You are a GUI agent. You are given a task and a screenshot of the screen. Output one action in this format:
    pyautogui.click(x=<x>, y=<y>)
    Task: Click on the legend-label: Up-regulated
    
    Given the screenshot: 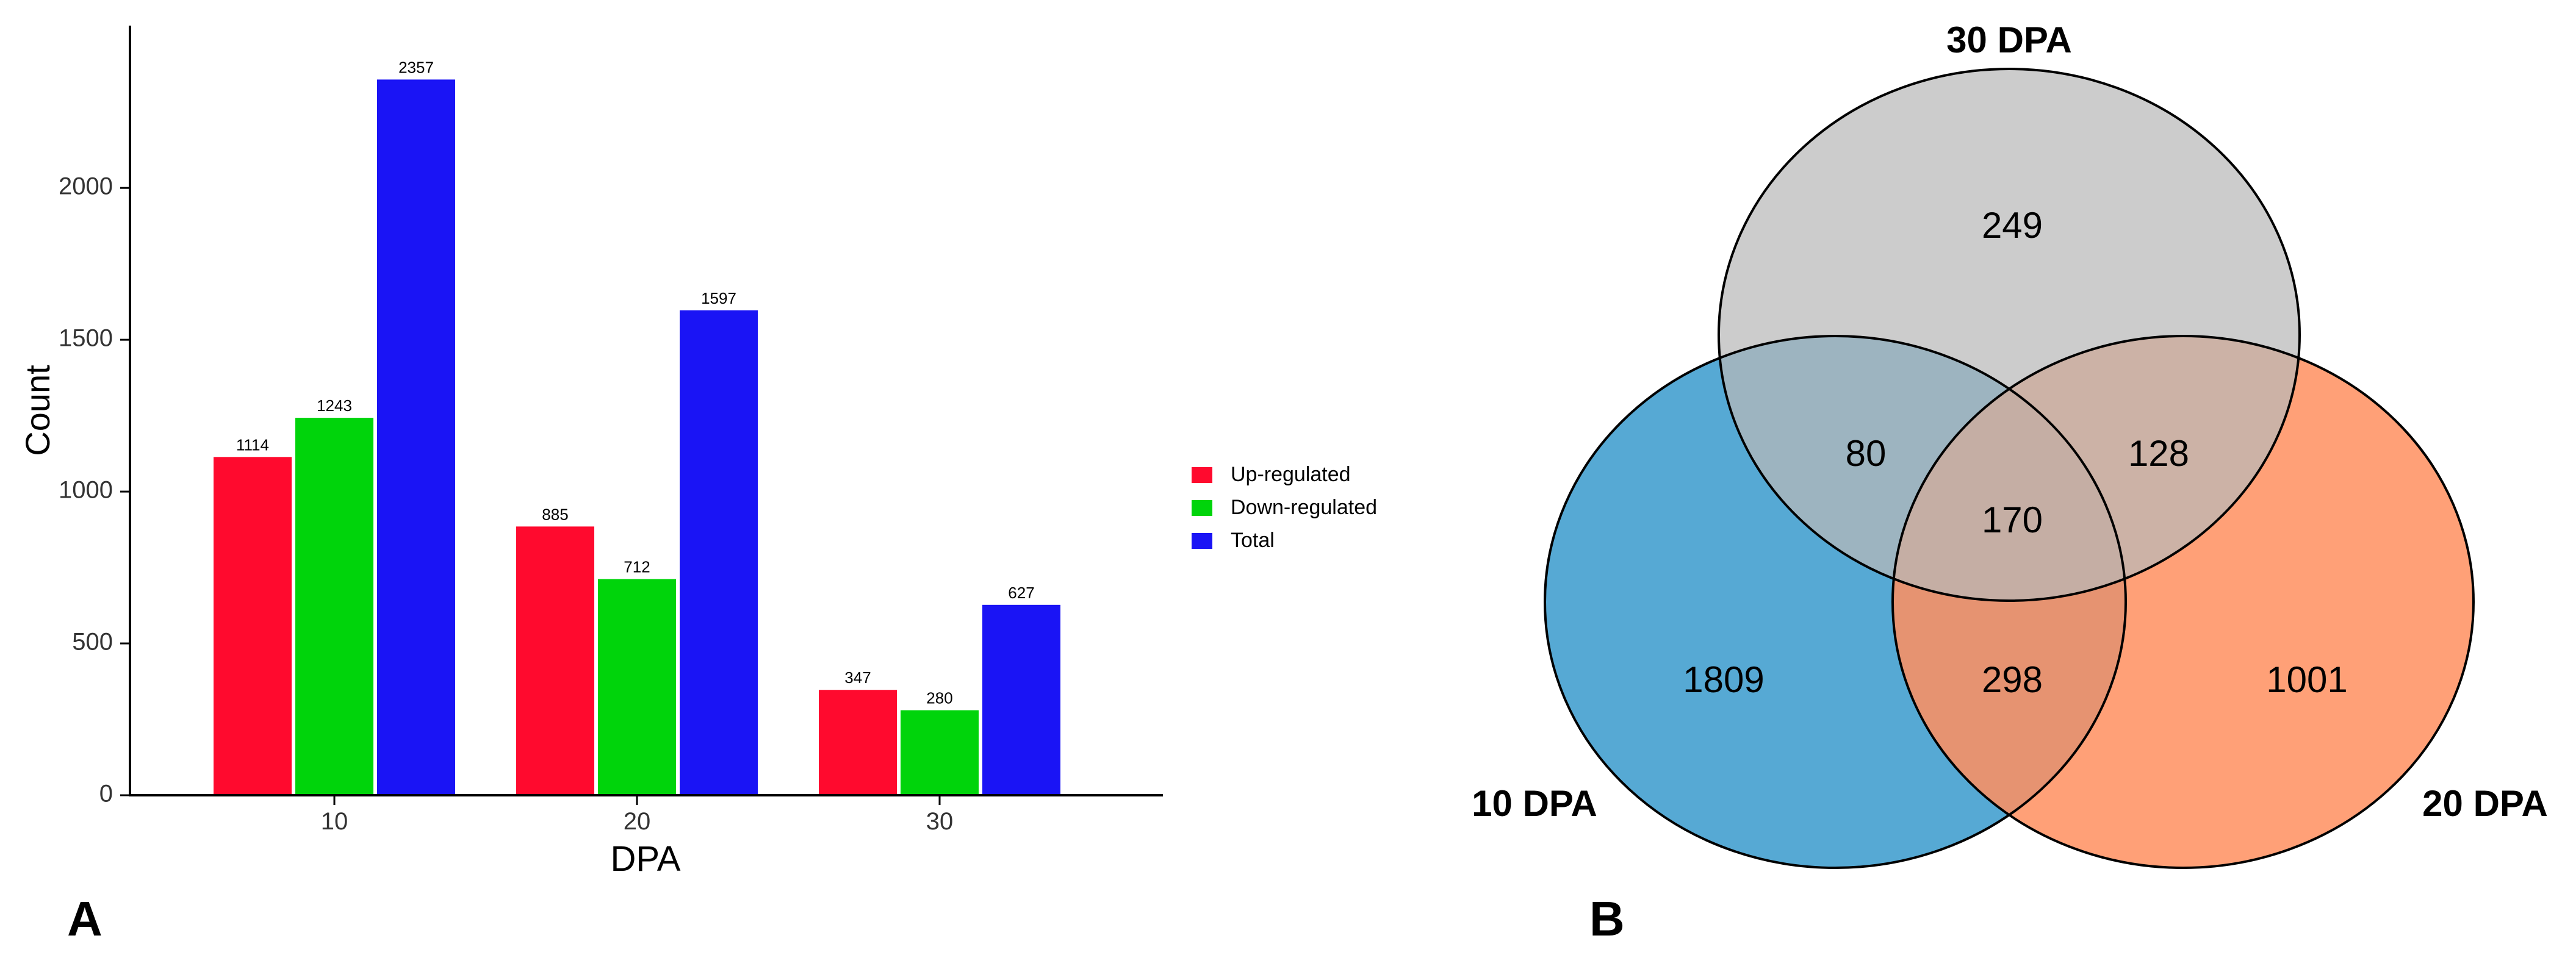 What is the action you would take?
    pyautogui.click(x=1291, y=475)
    